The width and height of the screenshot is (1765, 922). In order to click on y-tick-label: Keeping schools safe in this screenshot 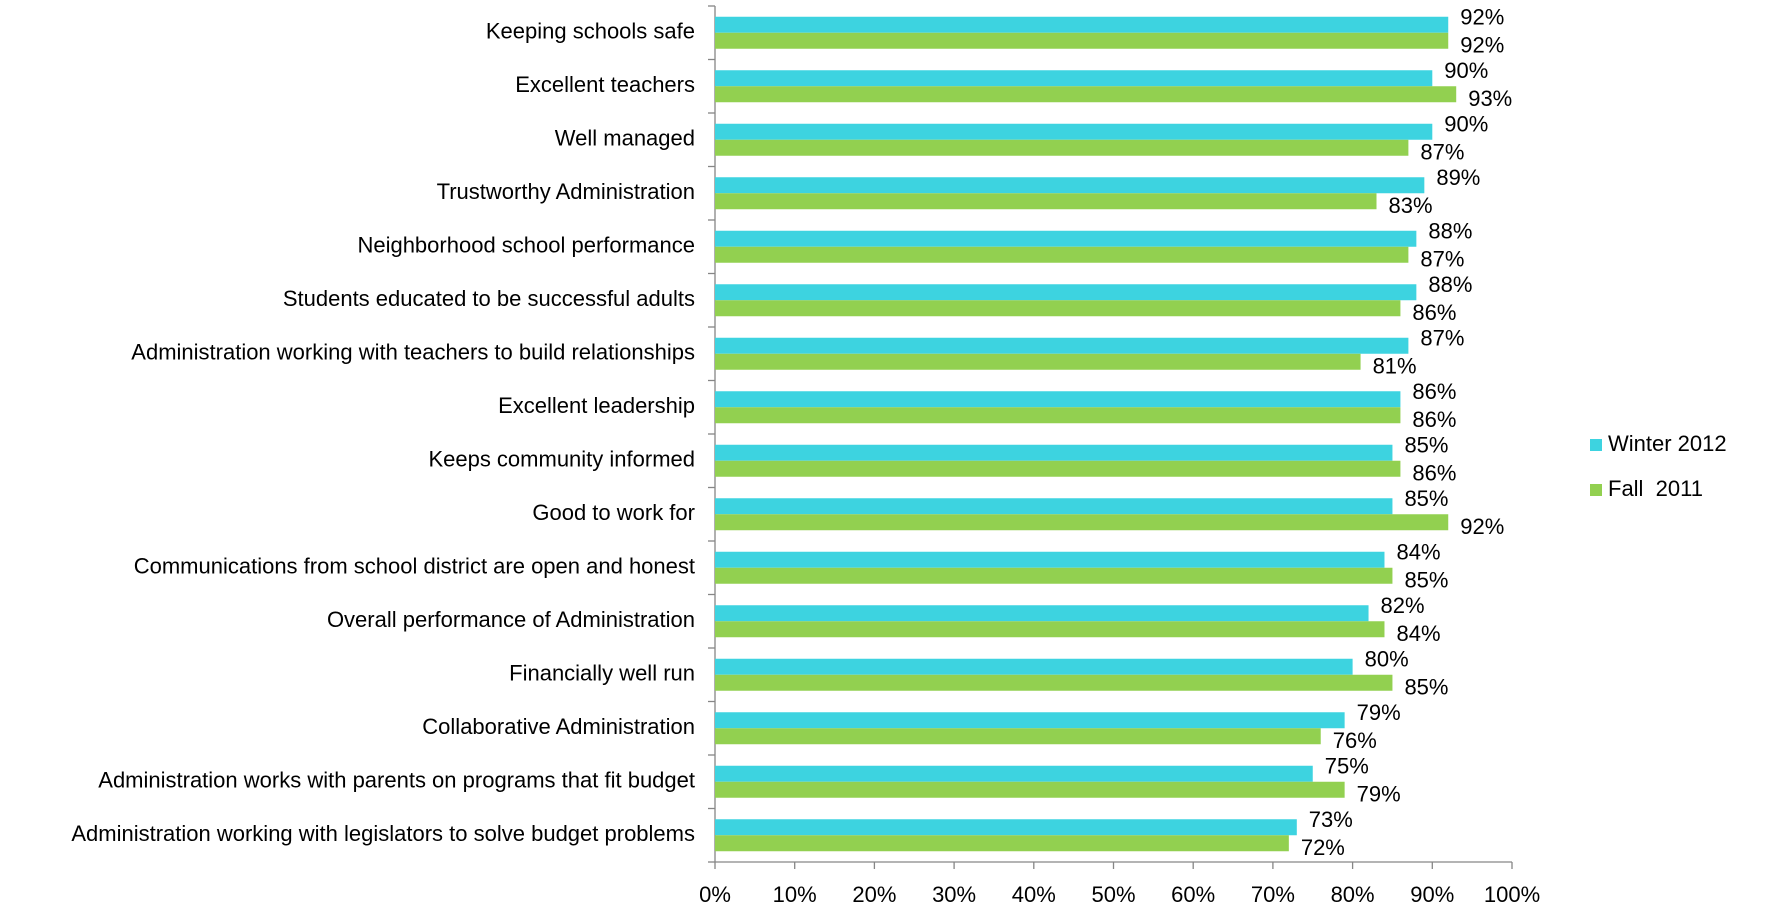, I will do `click(590, 31)`.